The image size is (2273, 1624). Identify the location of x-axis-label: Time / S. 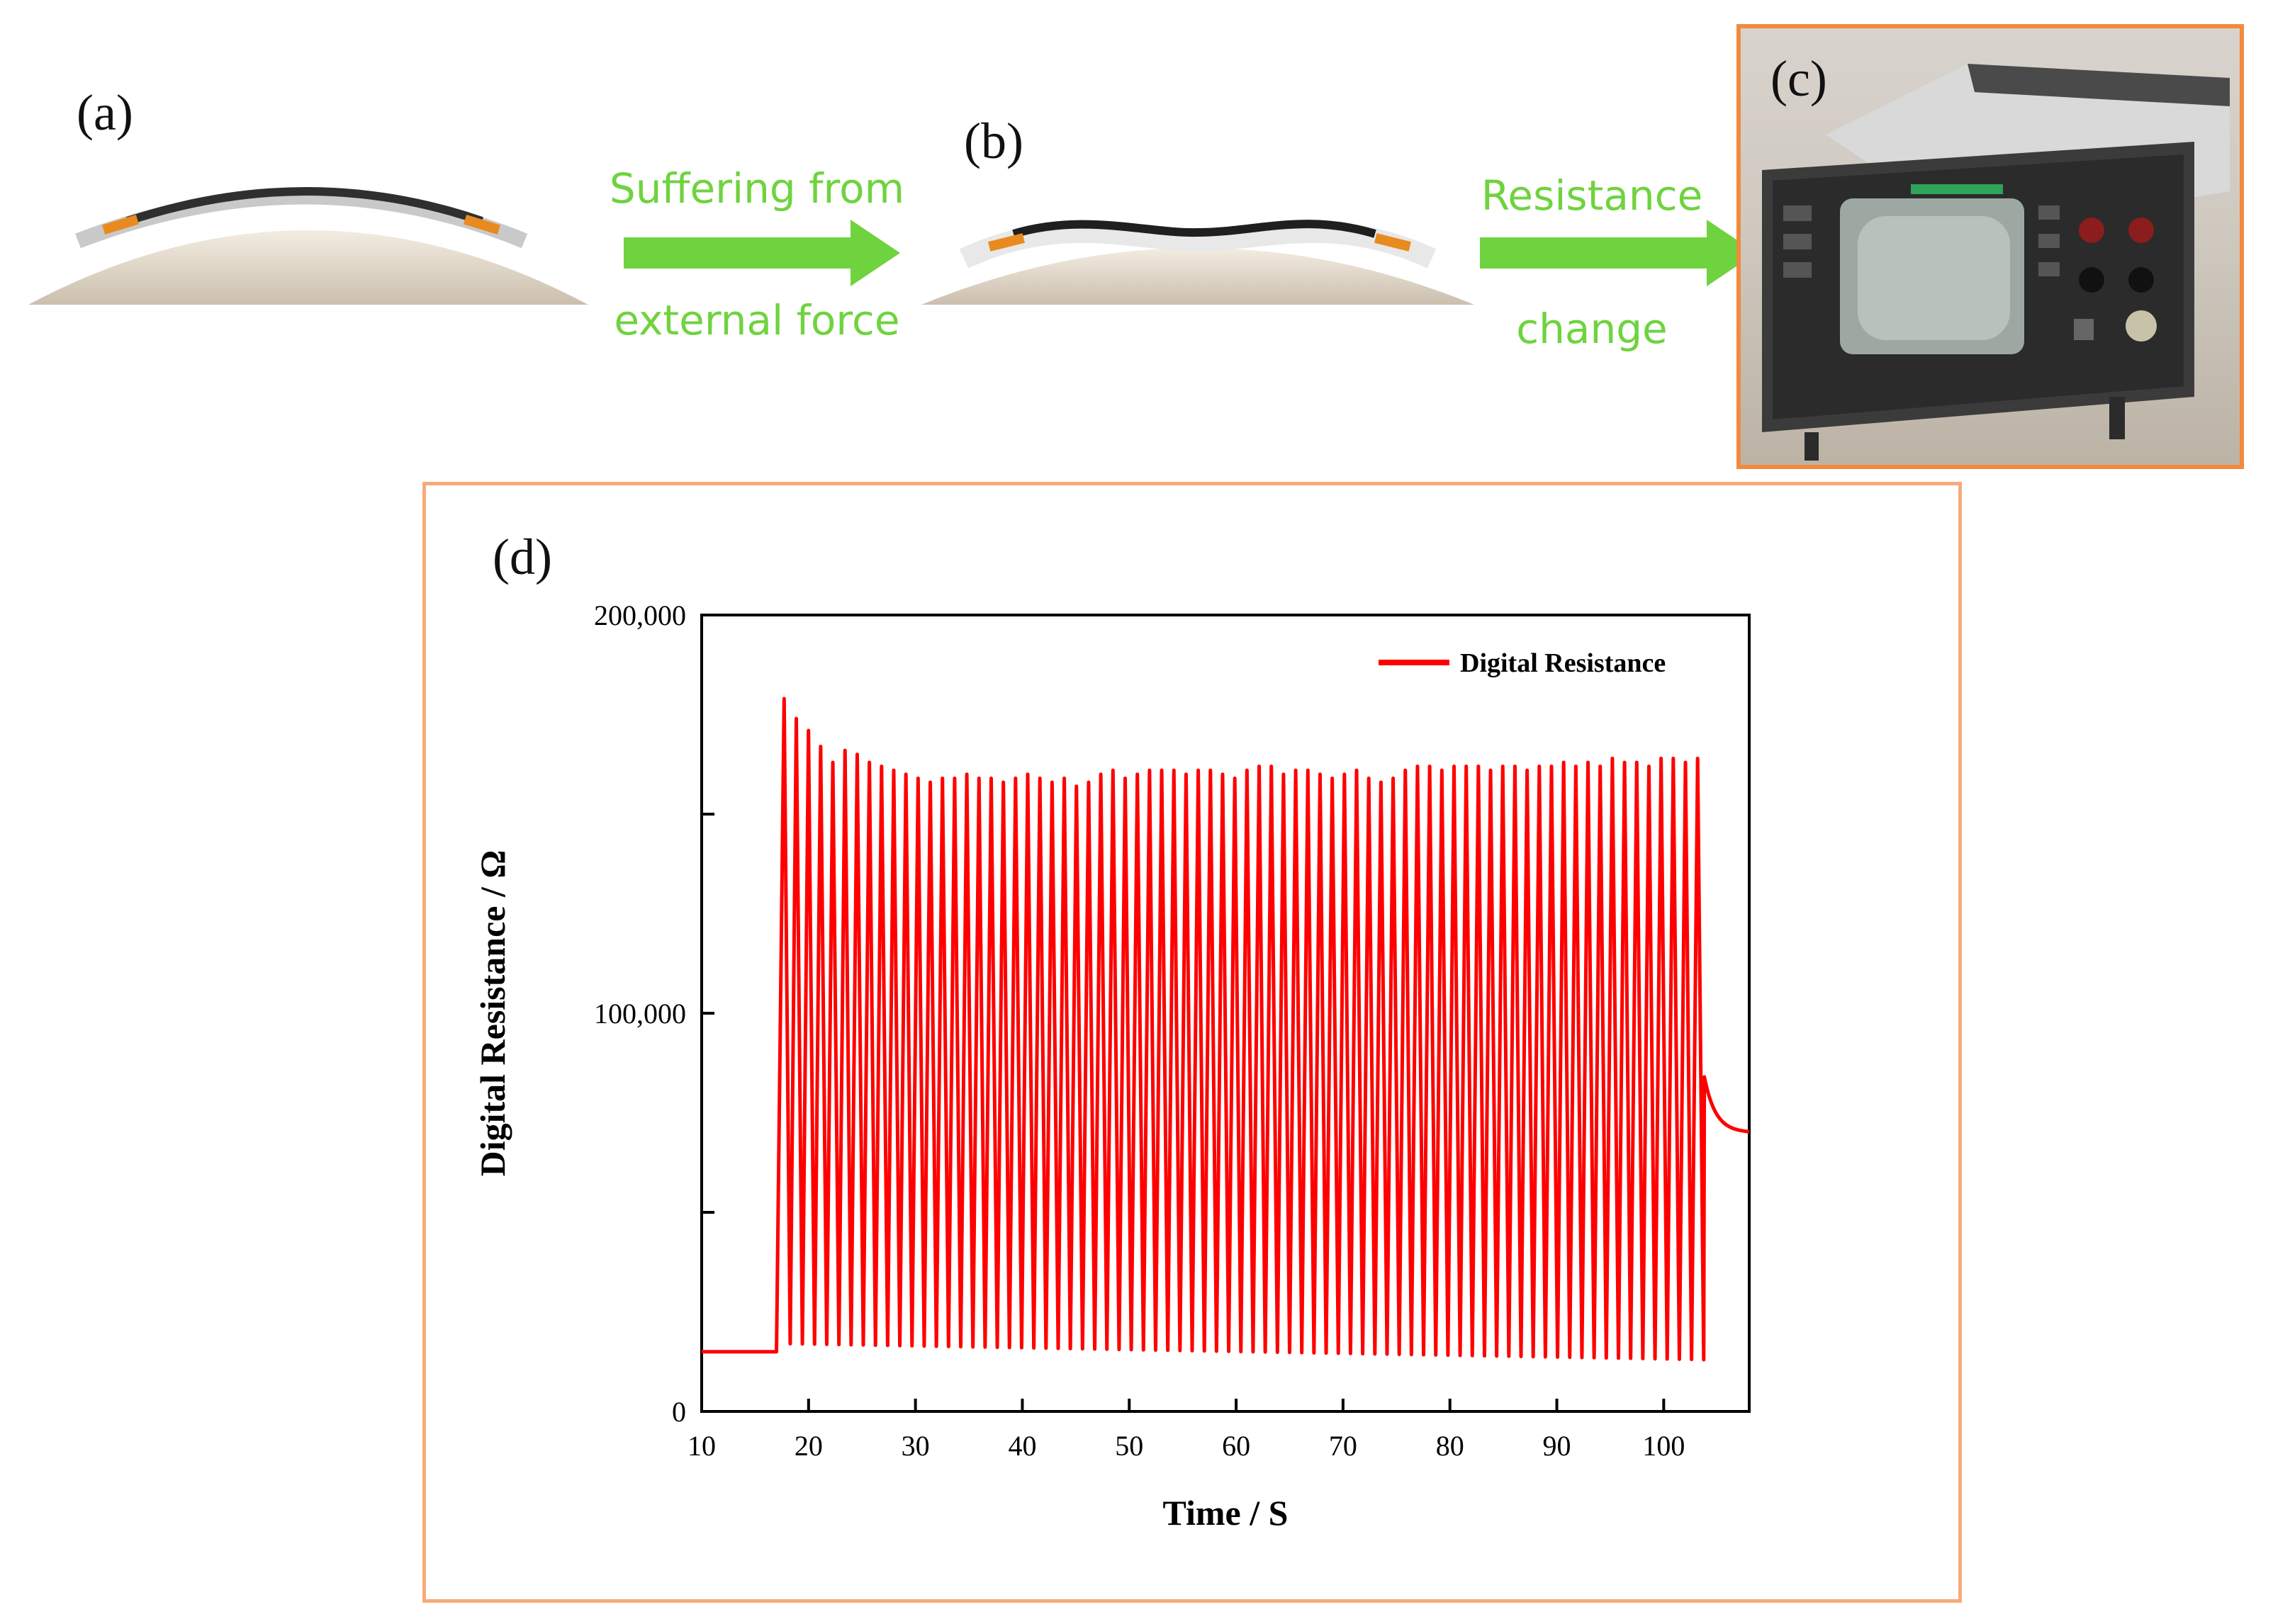
(1226, 1513).